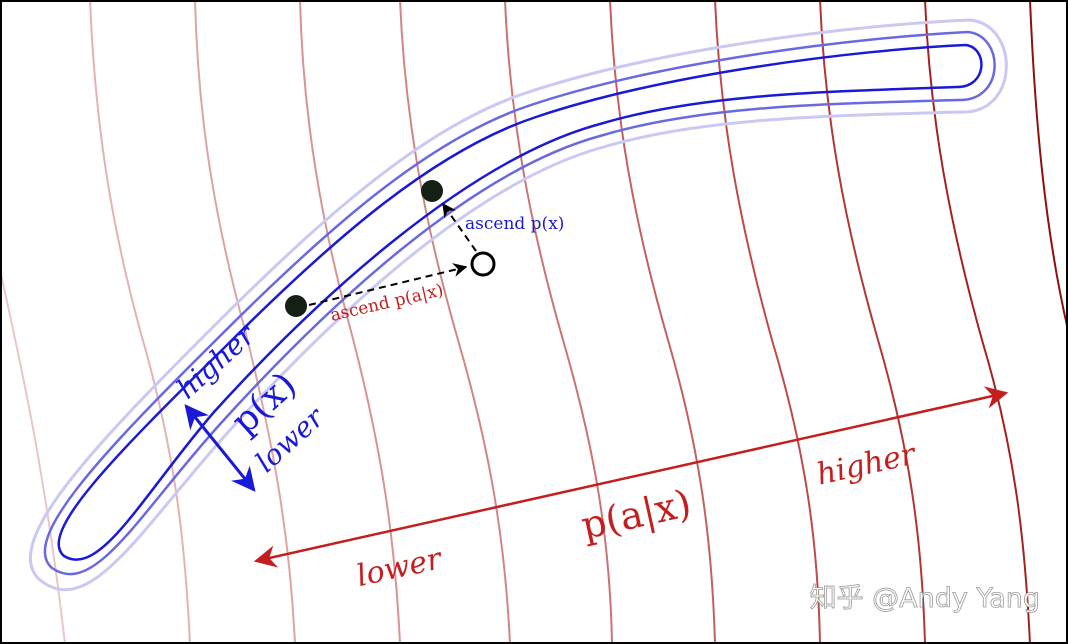  Describe the element at coordinates (514, 224) in the screenshot. I see `density-step-label: ascend p(x)` at that location.